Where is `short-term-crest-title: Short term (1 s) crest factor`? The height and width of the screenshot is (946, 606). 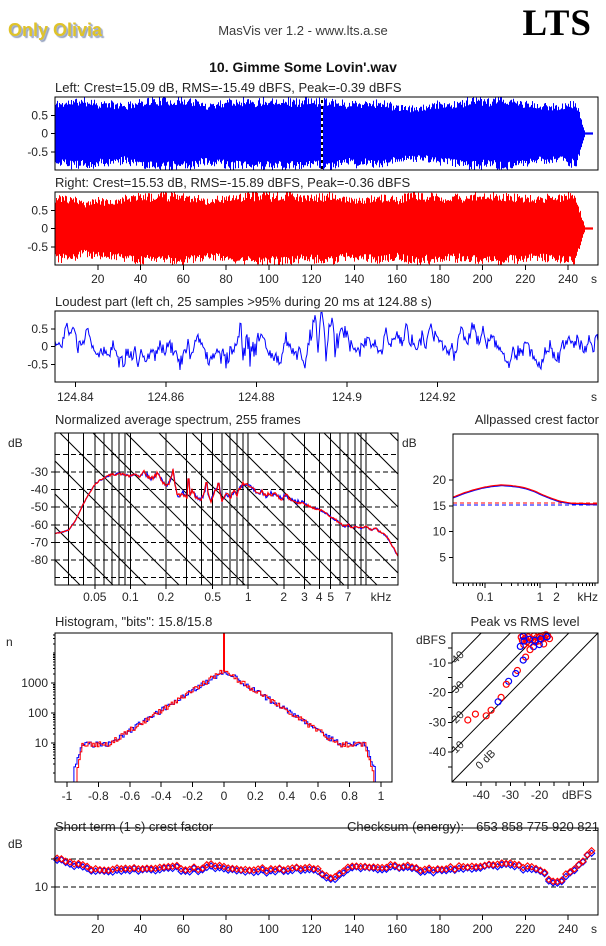
short-term-crest-title: Short term (1 s) crest factor is located at coordinates (134, 826).